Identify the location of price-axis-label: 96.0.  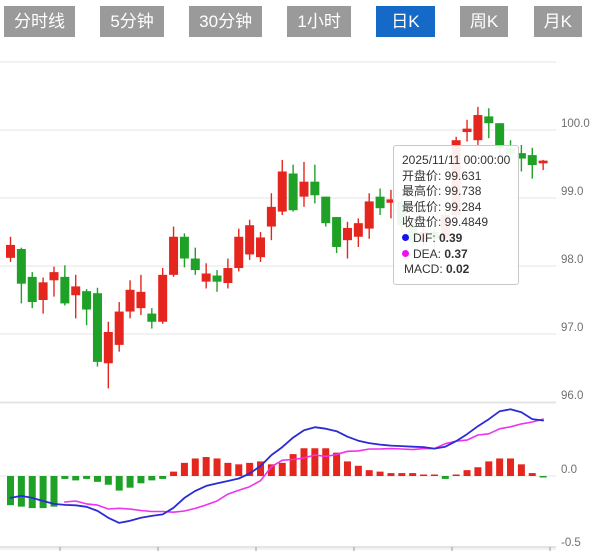
(572, 396).